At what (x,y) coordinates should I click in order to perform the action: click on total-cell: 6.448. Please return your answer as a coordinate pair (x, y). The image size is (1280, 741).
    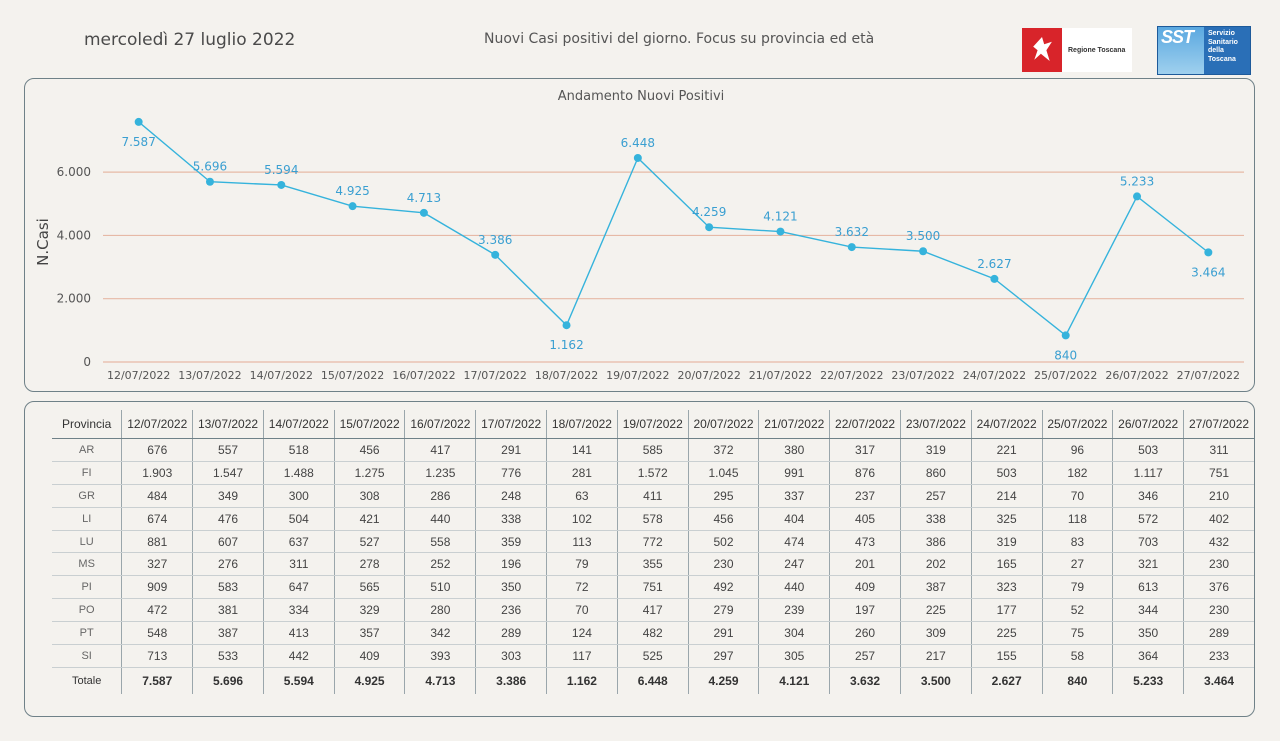
    Looking at the image, I should click on (652, 680).